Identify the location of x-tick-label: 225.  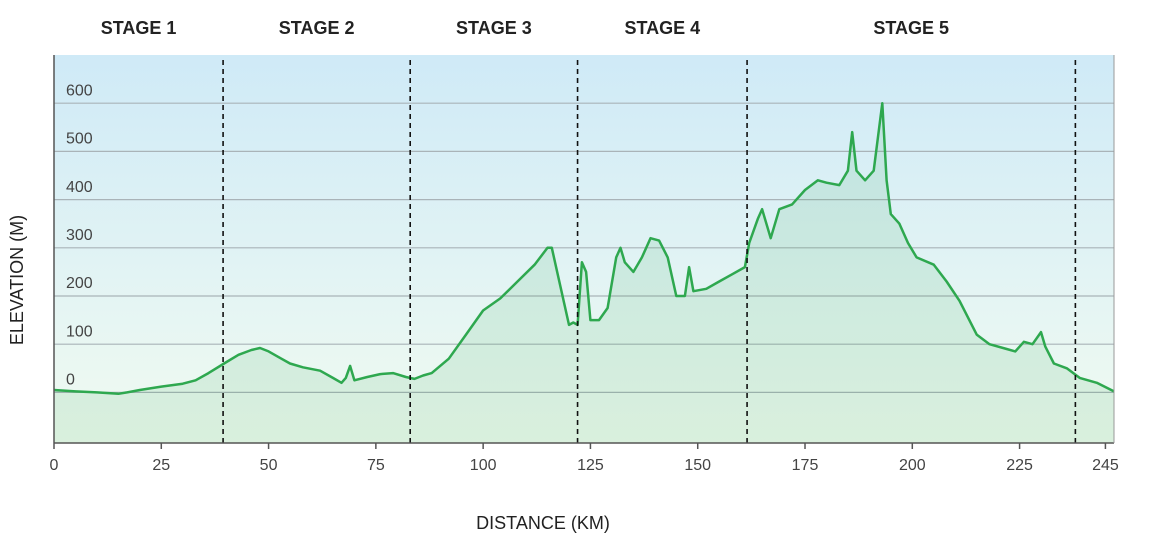
(1019, 465).